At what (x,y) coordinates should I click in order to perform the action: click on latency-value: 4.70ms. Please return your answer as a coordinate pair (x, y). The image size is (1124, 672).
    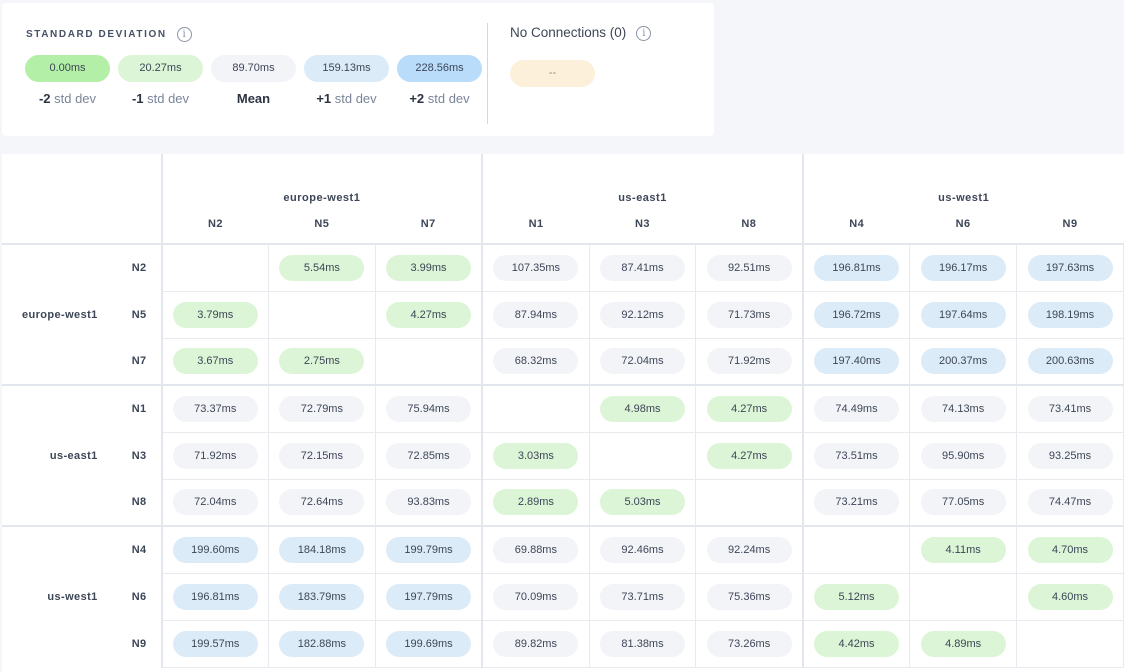
    Looking at the image, I should click on (1070, 549).